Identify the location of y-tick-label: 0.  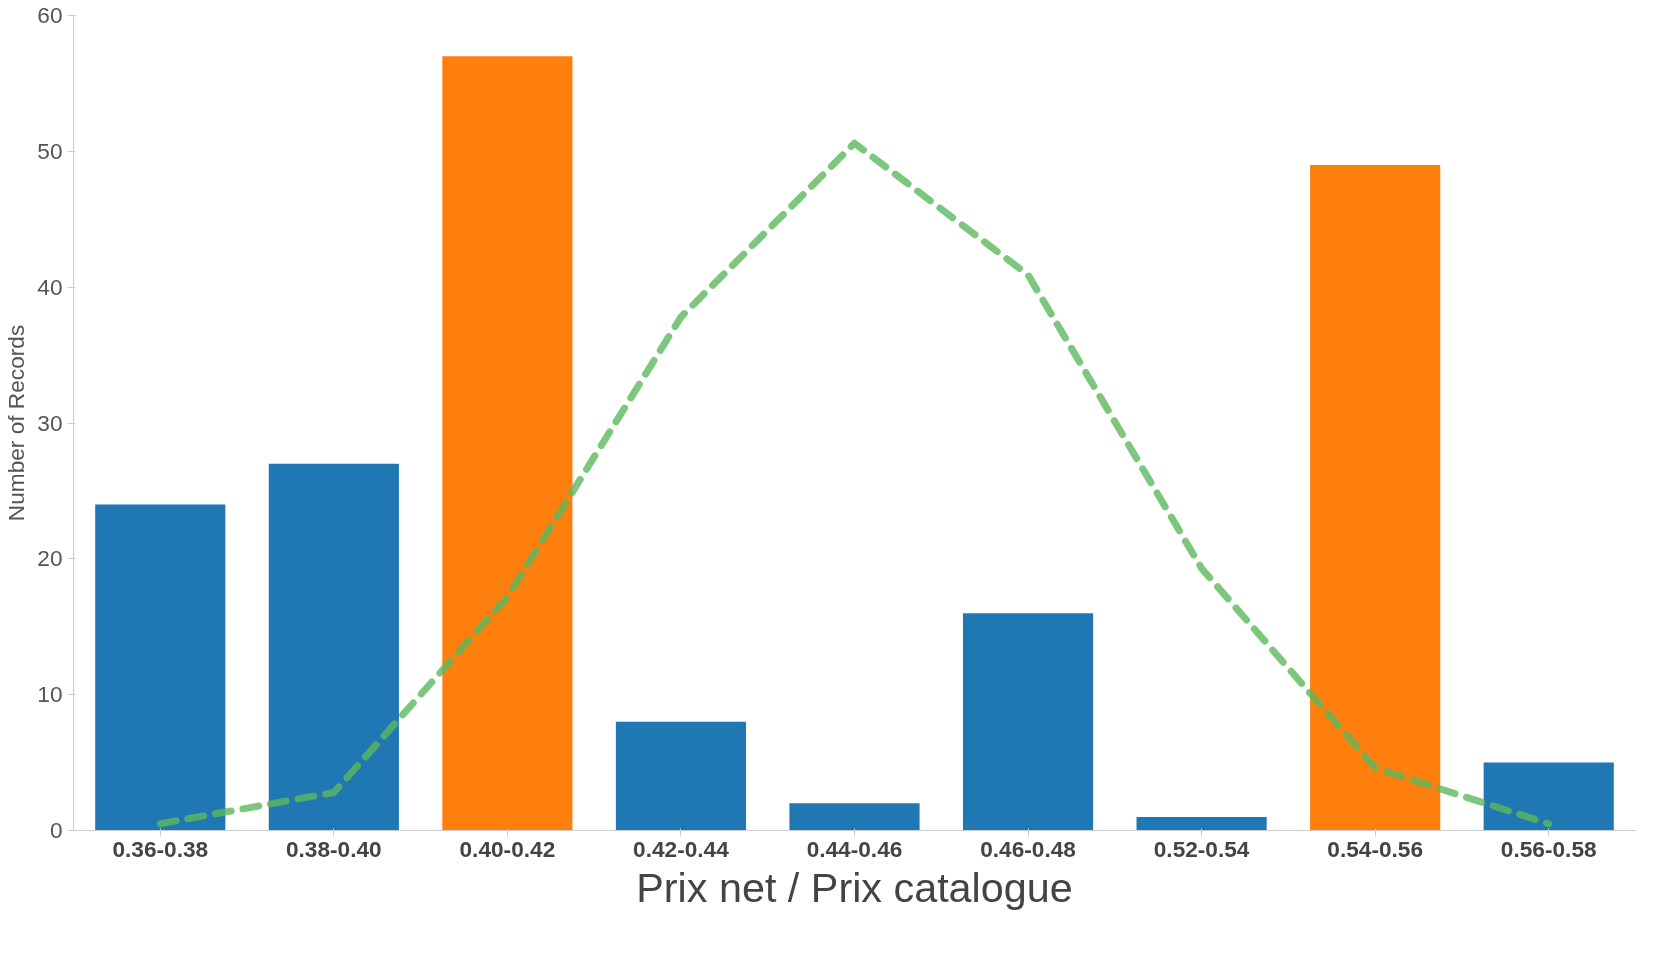
(56, 830).